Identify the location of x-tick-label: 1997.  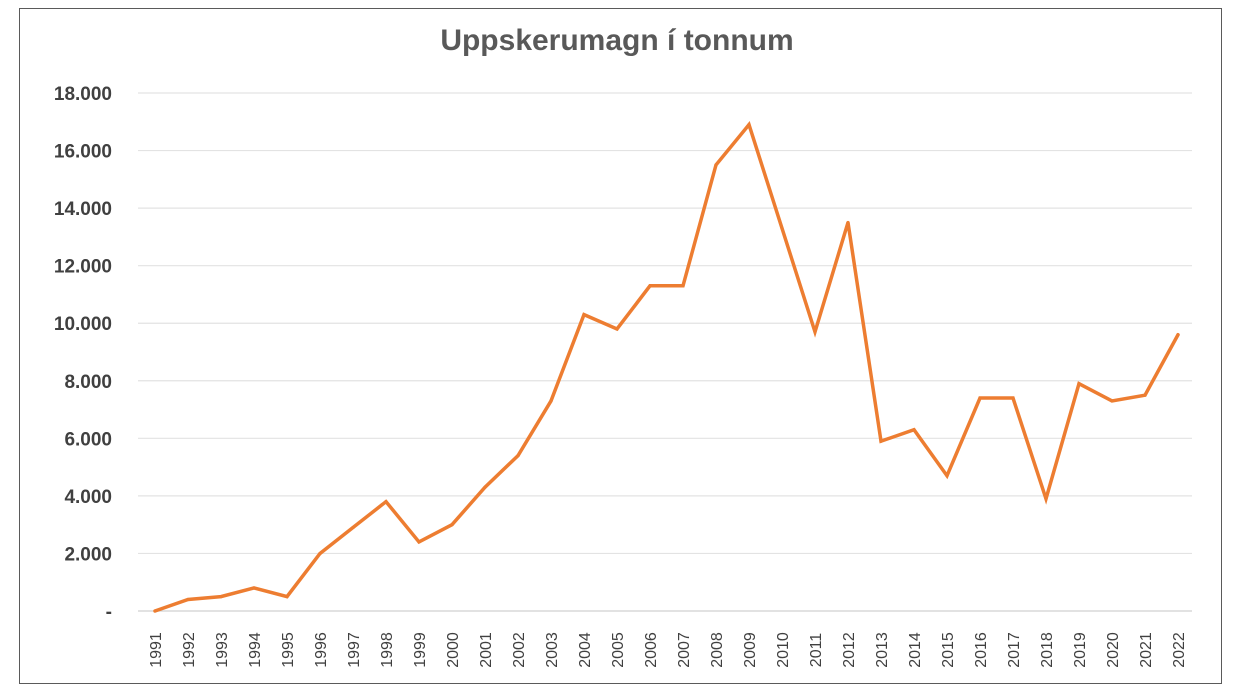
(354, 650).